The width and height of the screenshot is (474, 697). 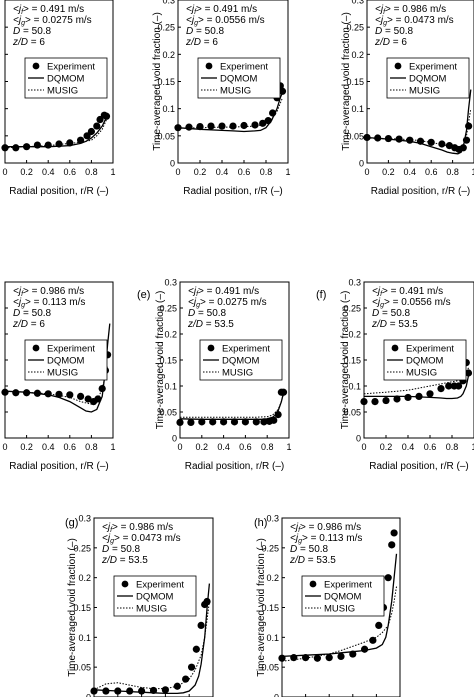 I want to click on y-tick-label: 0.05, so click(x=168, y=413).